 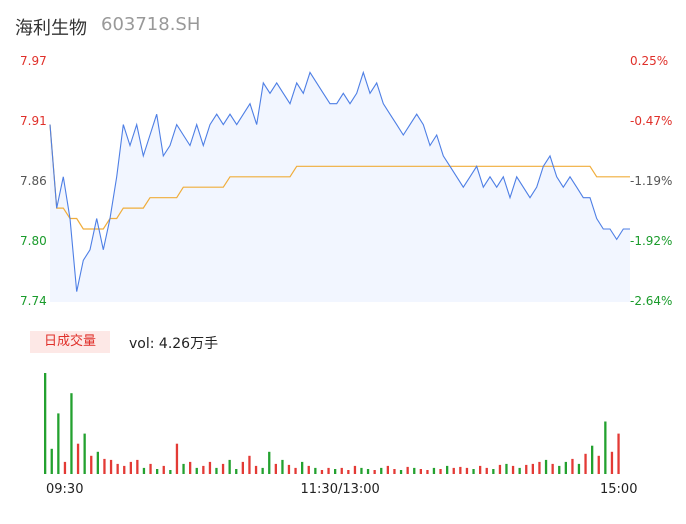 What do you see at coordinates (651, 301) in the screenshot?
I see `y-tick-label-right: -2.64%` at bounding box center [651, 301].